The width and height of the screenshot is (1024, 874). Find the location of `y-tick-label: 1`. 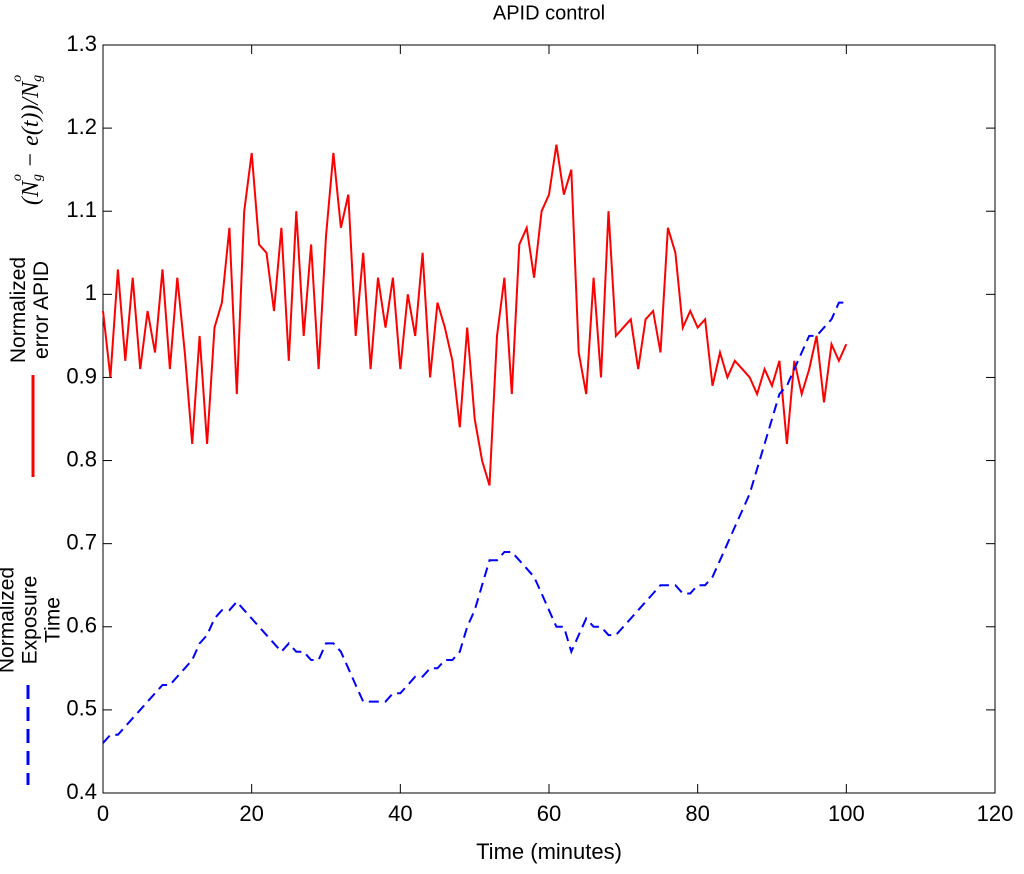

y-tick-label: 1 is located at coordinates (91, 292).